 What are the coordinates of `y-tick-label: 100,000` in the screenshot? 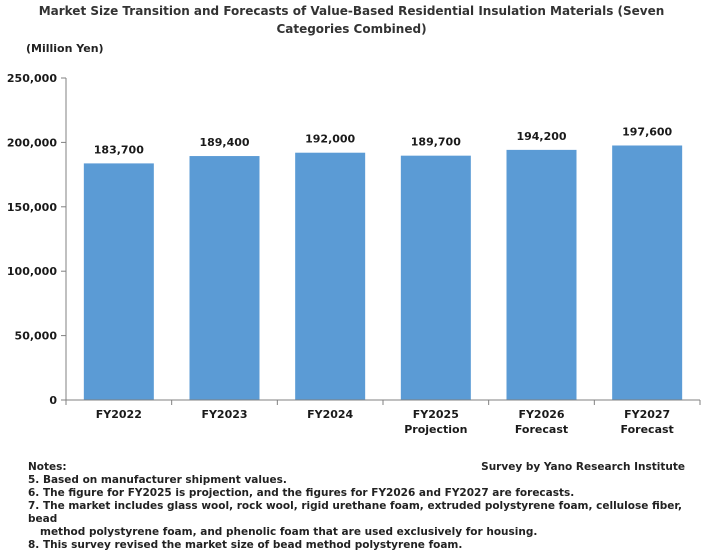 It's located at (32, 271).